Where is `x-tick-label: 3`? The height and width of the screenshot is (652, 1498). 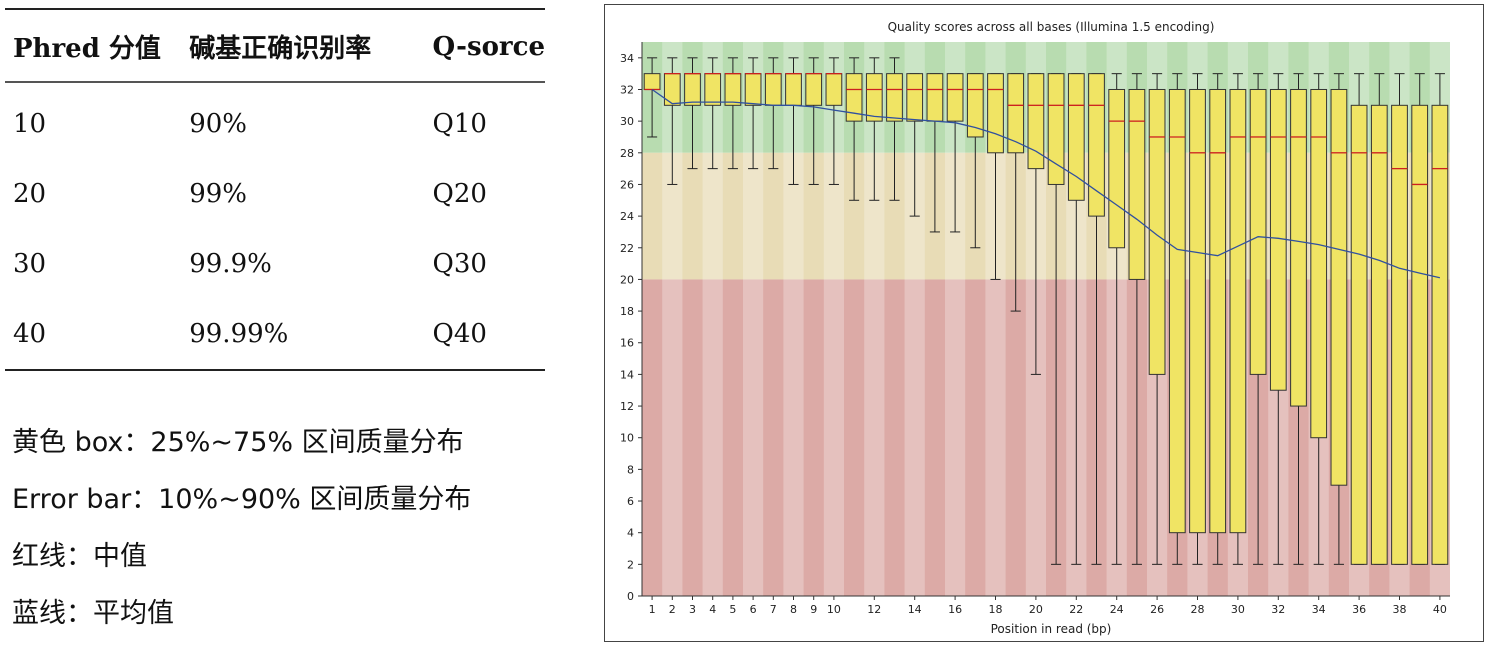 x-tick-label: 3 is located at coordinates (692, 609).